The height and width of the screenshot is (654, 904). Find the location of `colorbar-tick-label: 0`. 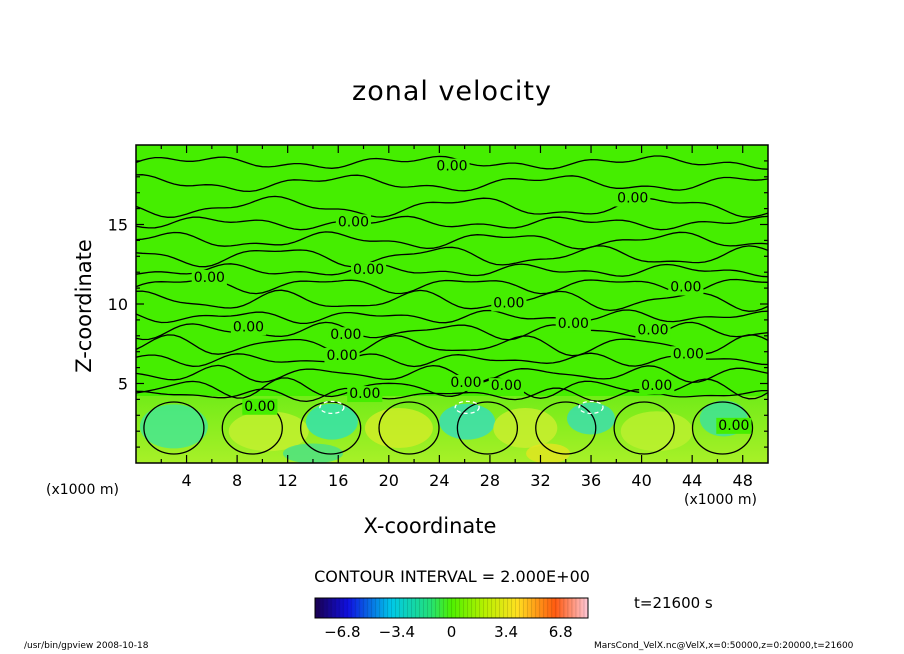

colorbar-tick-label: 0 is located at coordinates (452, 632).